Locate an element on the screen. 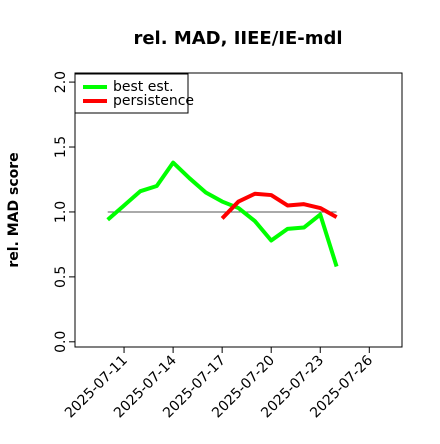 This screenshot has height=444, width=440. legend-box is located at coordinates (131, 93).